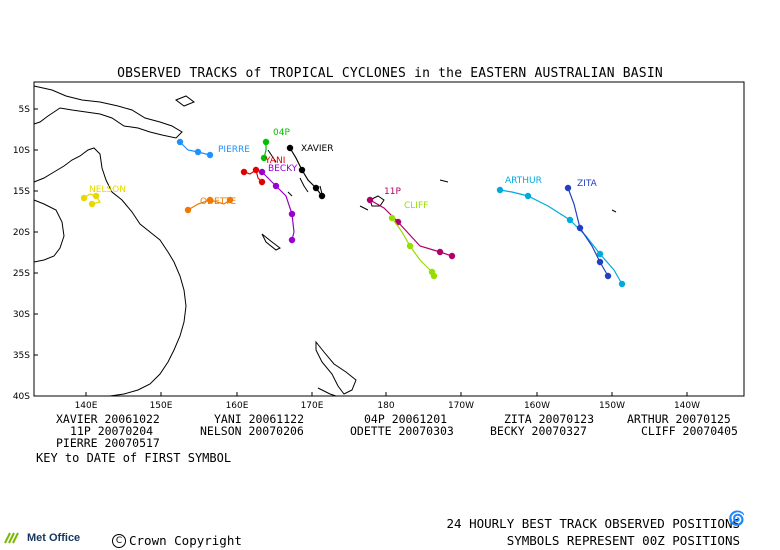 The image size is (780, 550). Describe the element at coordinates (392, 192) in the screenshot. I see `storm-label-11p: 11P` at that location.